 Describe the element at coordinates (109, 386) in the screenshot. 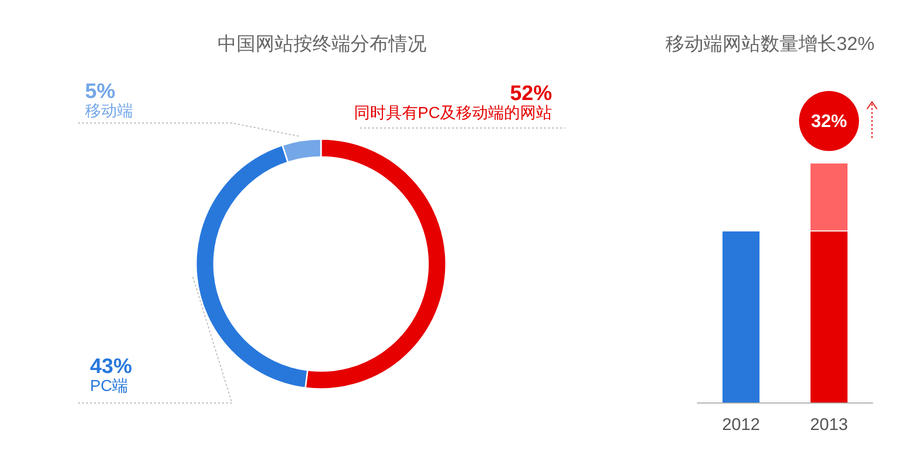

I see `slice-label: PC端` at that location.